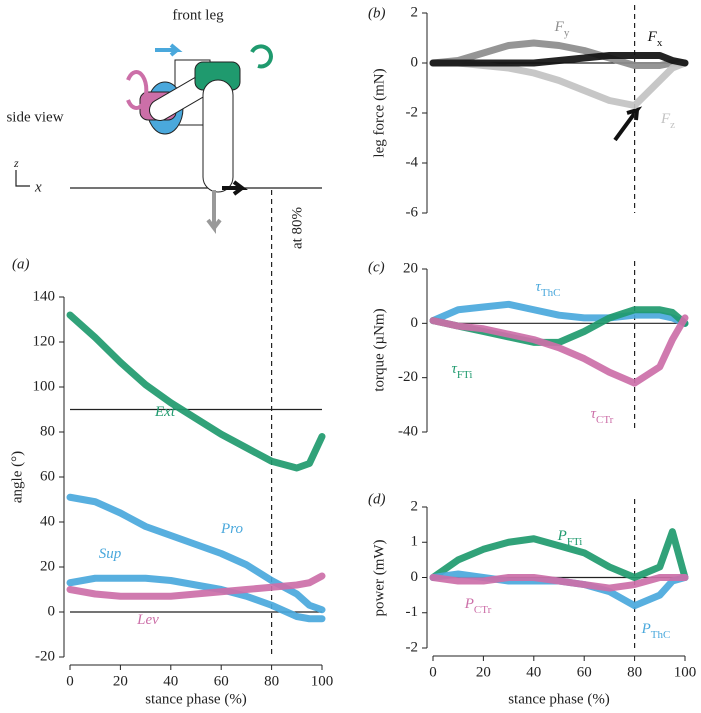 Image resolution: width=701 pixels, height=713 pixels. I want to click on axis-z: z, so click(16, 163).